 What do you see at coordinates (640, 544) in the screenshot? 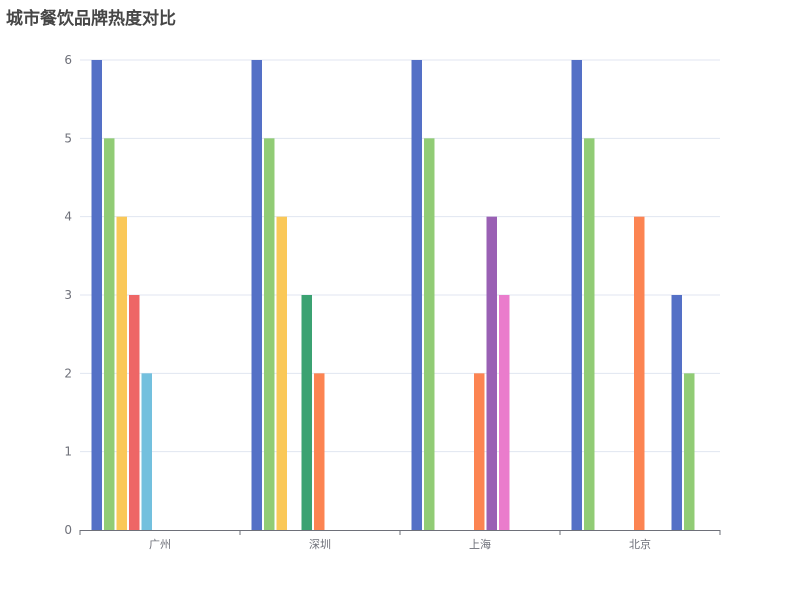
I see `x-tick-label: 北京` at bounding box center [640, 544].